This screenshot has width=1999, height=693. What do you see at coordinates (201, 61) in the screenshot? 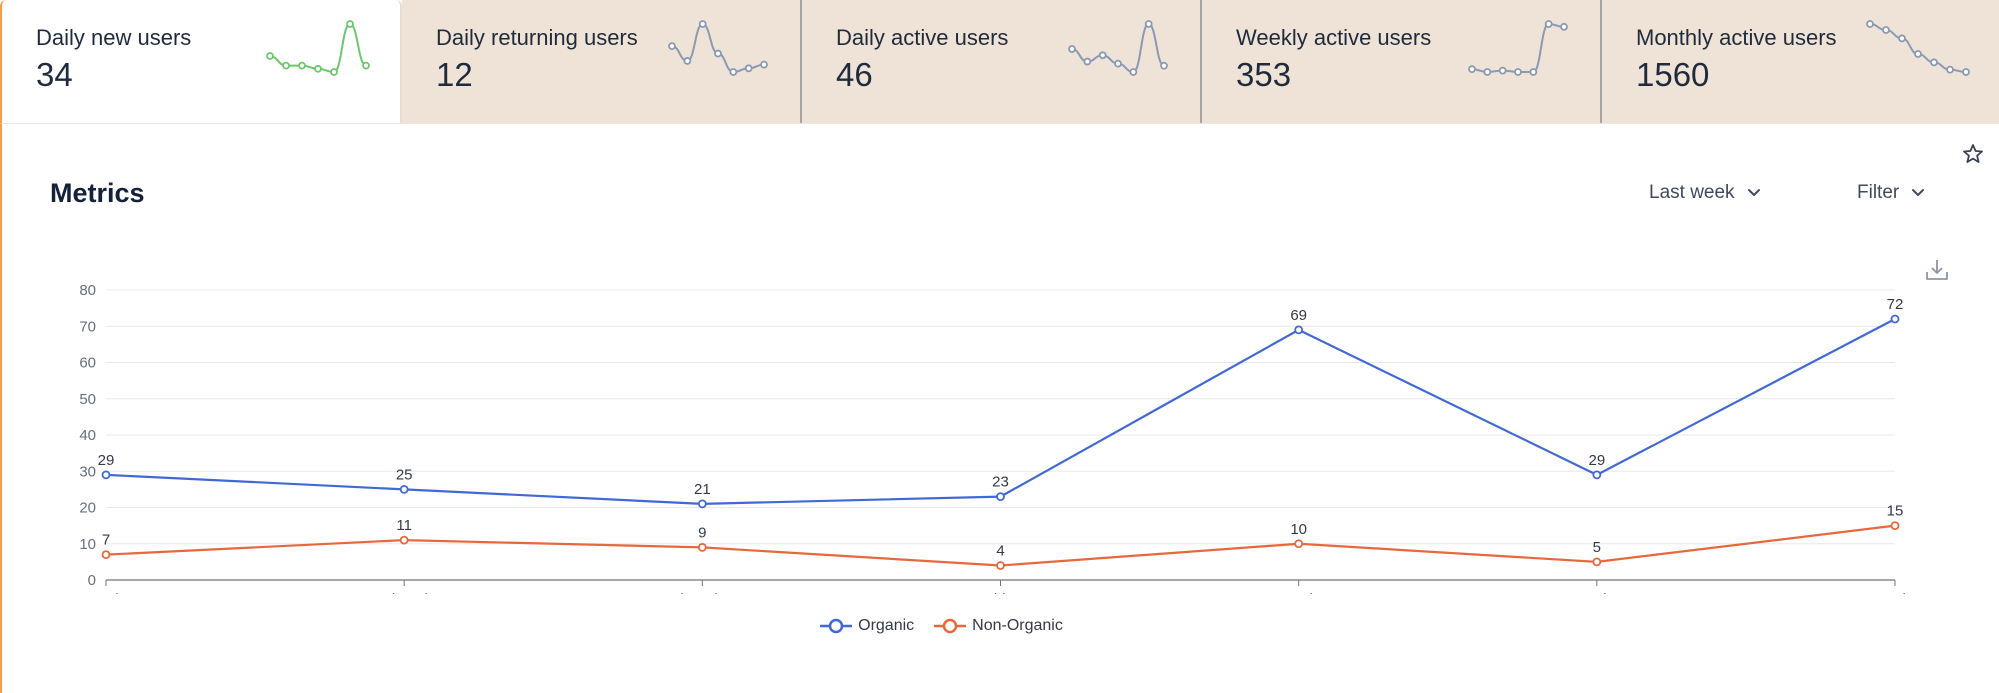
I see `tab-daily-new-users: Daily new users 34` at bounding box center [201, 61].